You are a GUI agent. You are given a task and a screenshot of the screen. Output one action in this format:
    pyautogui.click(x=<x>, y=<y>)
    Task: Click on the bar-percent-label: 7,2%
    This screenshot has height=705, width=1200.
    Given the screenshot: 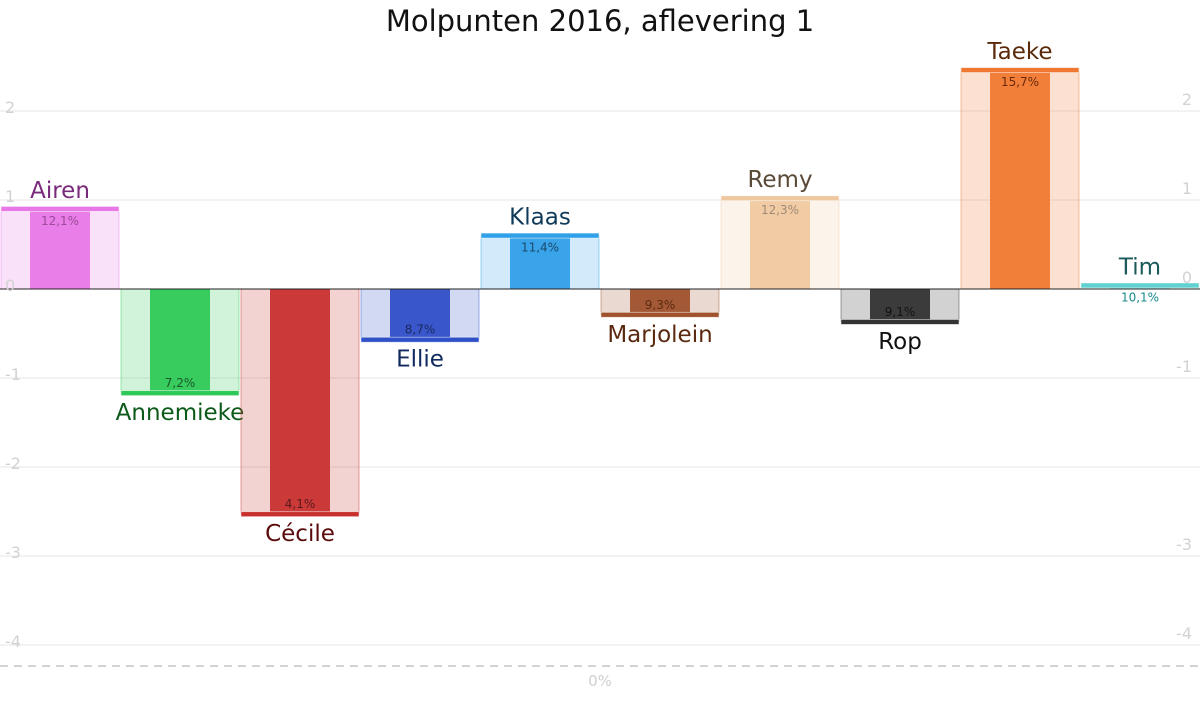 What is the action you would take?
    pyautogui.click(x=180, y=383)
    